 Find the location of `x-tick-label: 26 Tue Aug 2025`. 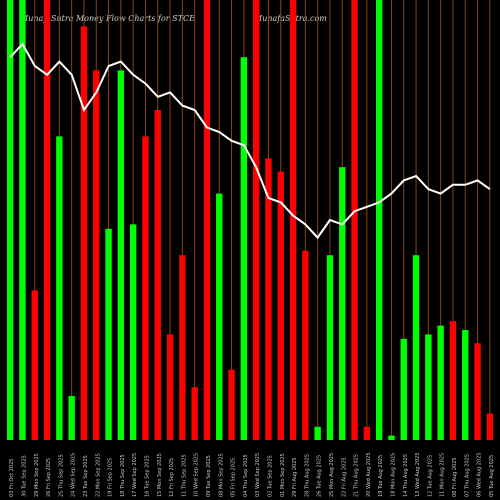

x-tick-label: 26 Tue Aug 2025 is located at coordinates (320, 476).